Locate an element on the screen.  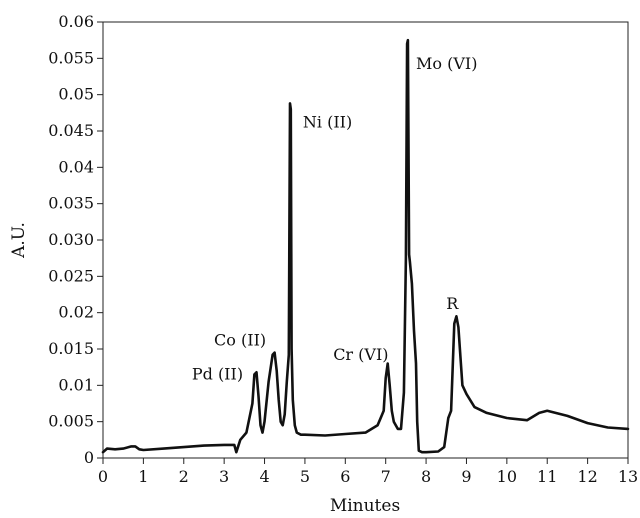
y-tick-label: 0.030 is located at coordinates (71, 239).